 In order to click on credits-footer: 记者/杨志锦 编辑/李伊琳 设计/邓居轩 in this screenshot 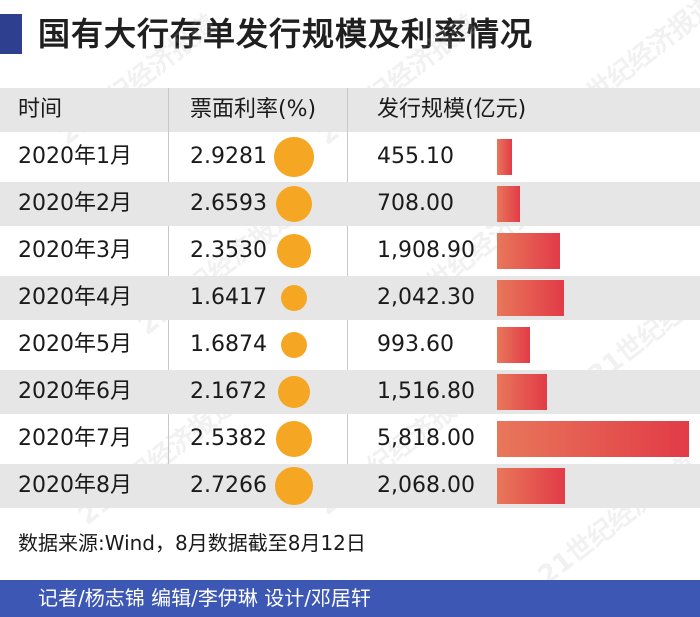, I will do `click(350, 598)`.